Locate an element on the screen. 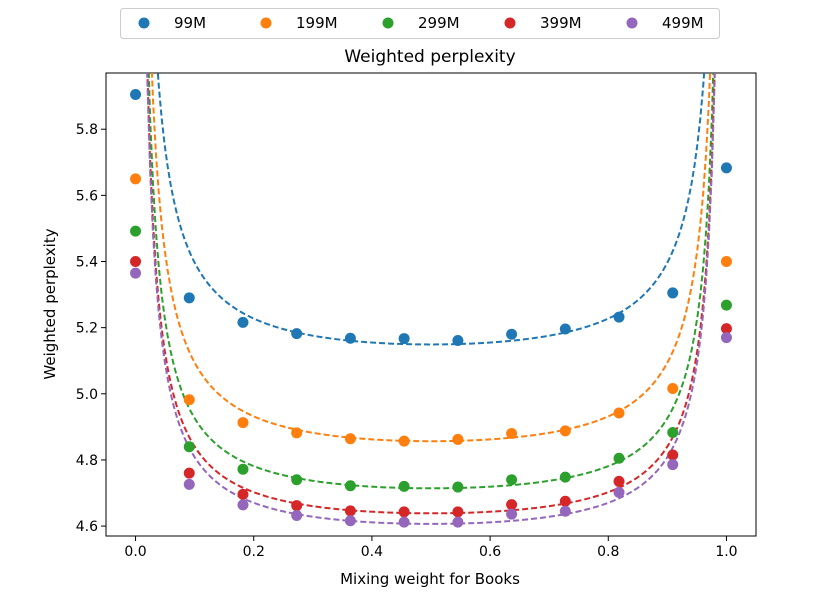 The height and width of the screenshot is (600, 840). y-tick-label: 5.8 is located at coordinates (87, 130).